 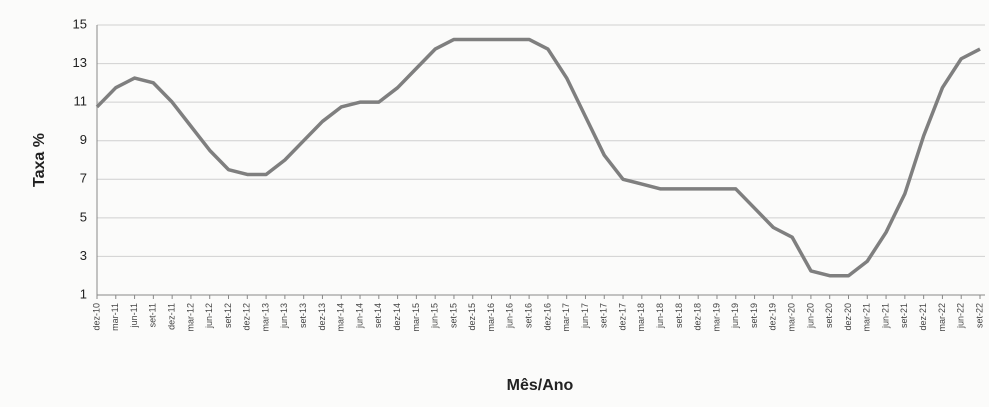 I want to click on x-tick-label: jun-12, so click(x=209, y=316).